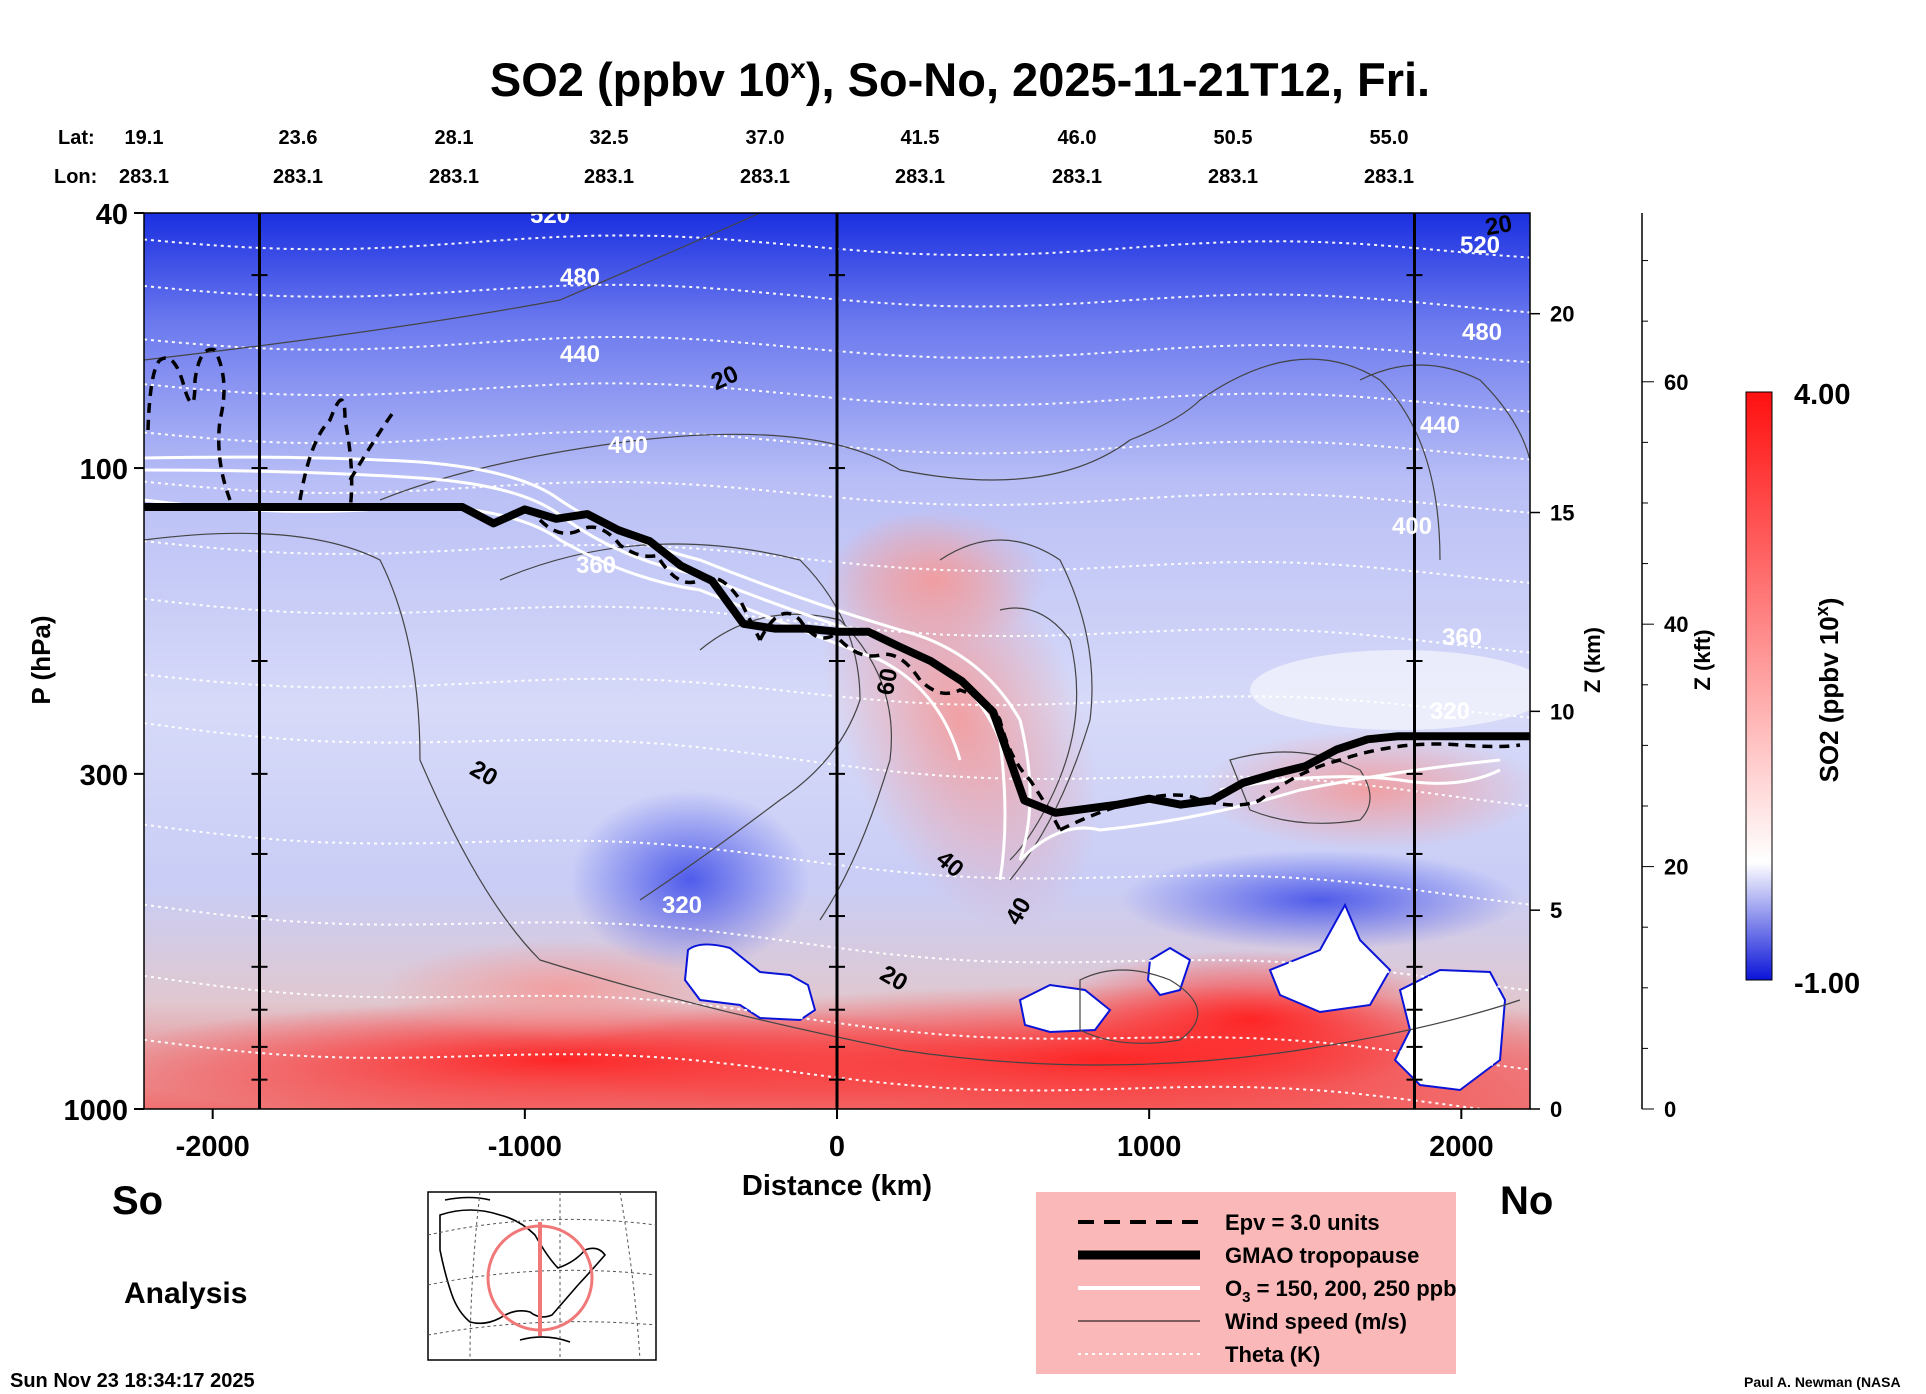 Image resolution: width=1926 pixels, height=1394 pixels. What do you see at coordinates (920, 138) in the screenshot?
I see `lat-value: 41.5` at bounding box center [920, 138].